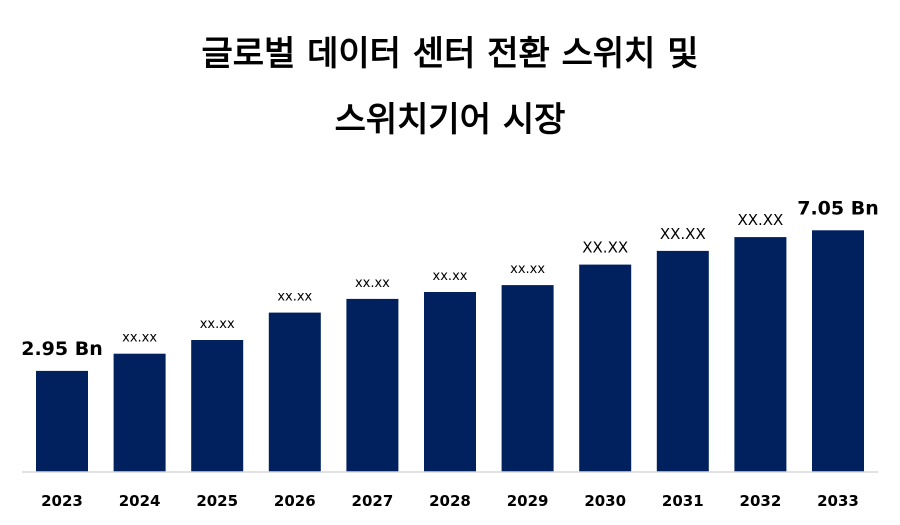 The width and height of the screenshot is (900, 525). I want to click on bar-2027, so click(372, 385).